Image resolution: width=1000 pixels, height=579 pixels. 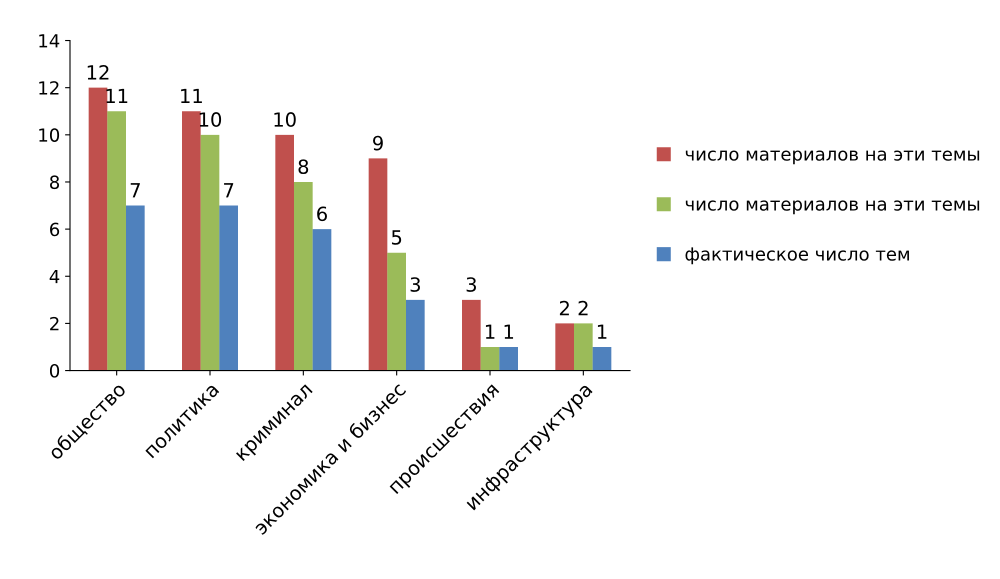 What do you see at coordinates (55, 277) in the screenshot?
I see `y-tick-label: 4` at bounding box center [55, 277].